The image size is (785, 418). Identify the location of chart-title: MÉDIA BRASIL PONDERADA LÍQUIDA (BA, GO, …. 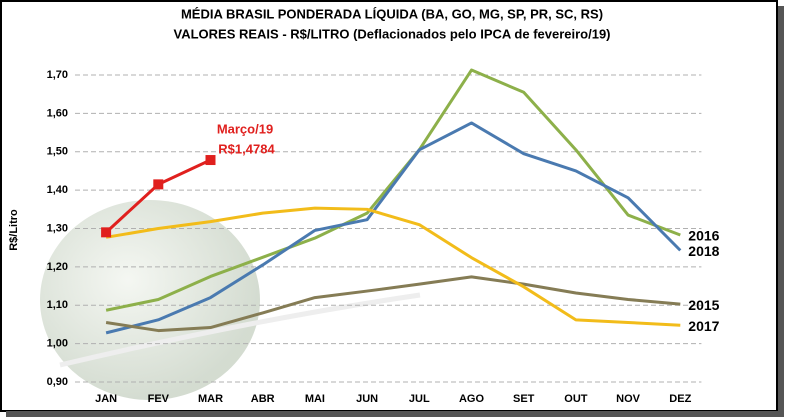
(392, 13).